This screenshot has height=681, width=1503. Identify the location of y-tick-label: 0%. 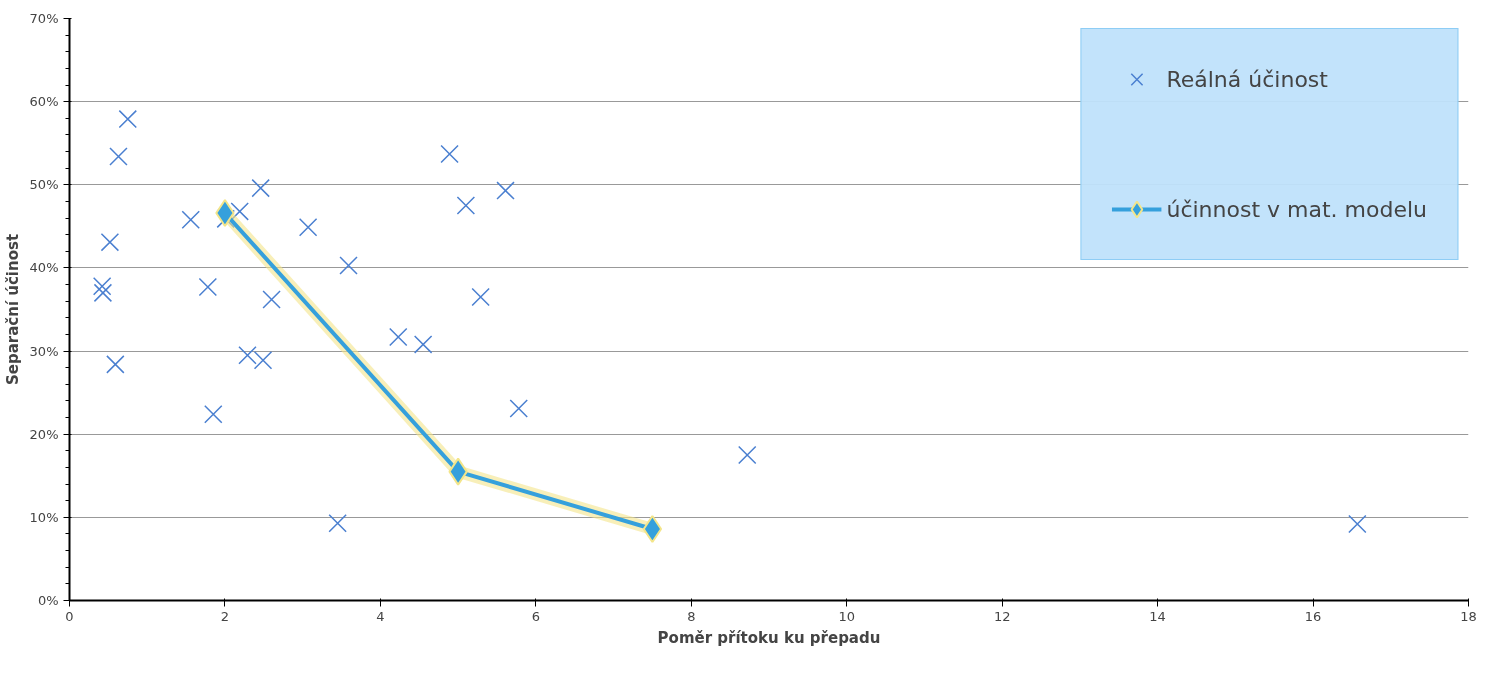
(48, 600).